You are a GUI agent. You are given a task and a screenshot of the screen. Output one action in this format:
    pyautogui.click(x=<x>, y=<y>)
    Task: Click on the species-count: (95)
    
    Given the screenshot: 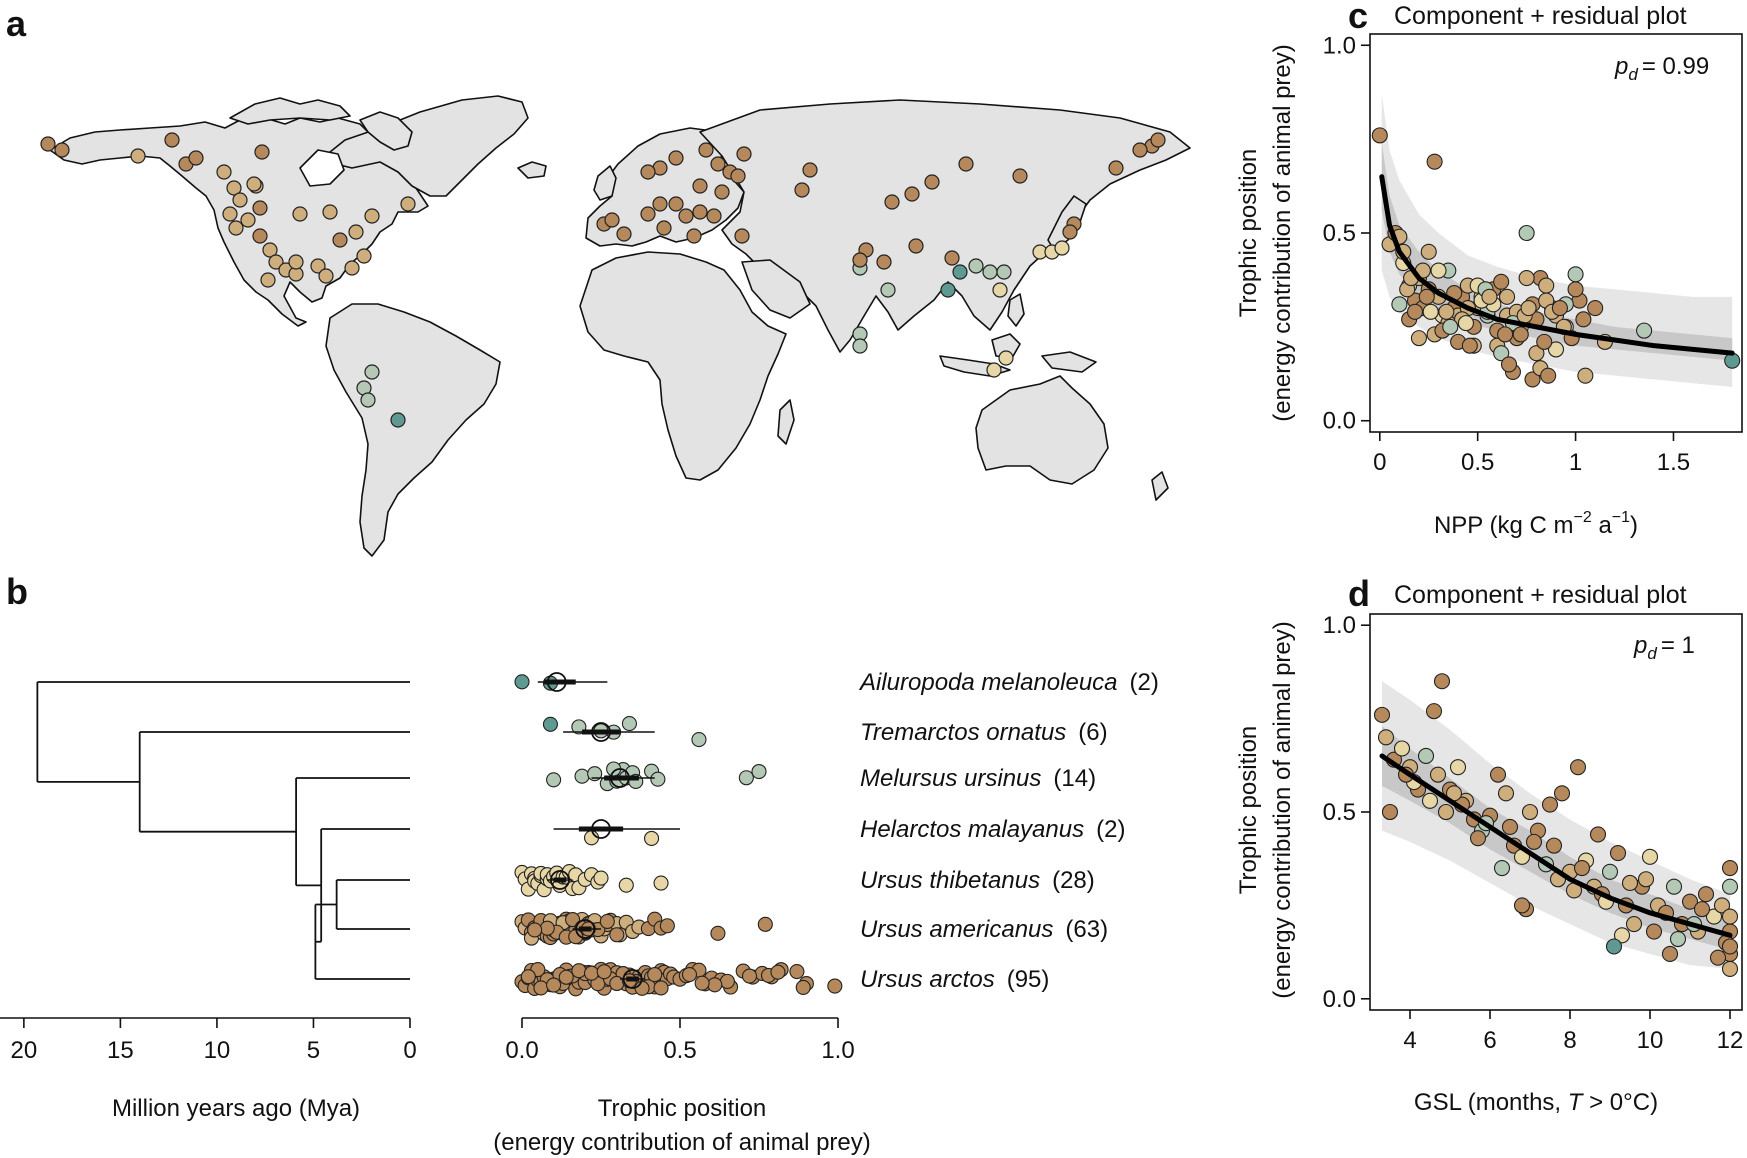 What is the action you would take?
    pyautogui.click(x=1028, y=979)
    